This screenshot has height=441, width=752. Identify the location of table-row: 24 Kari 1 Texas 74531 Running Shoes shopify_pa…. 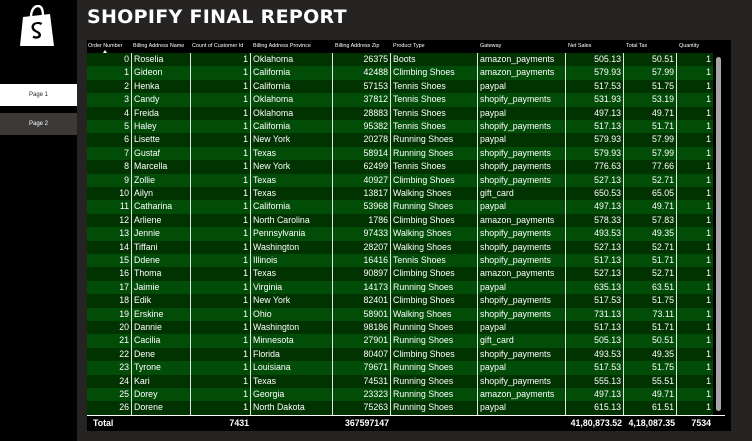
(400, 381).